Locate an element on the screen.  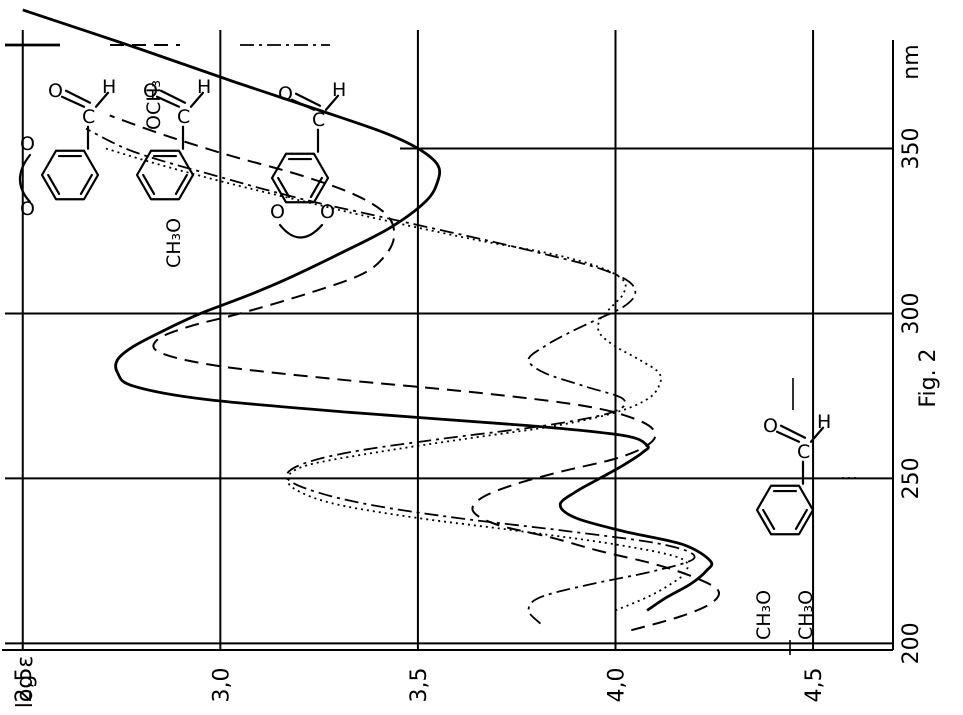
y-tick-label: 2,5 is located at coordinates (24, 685).